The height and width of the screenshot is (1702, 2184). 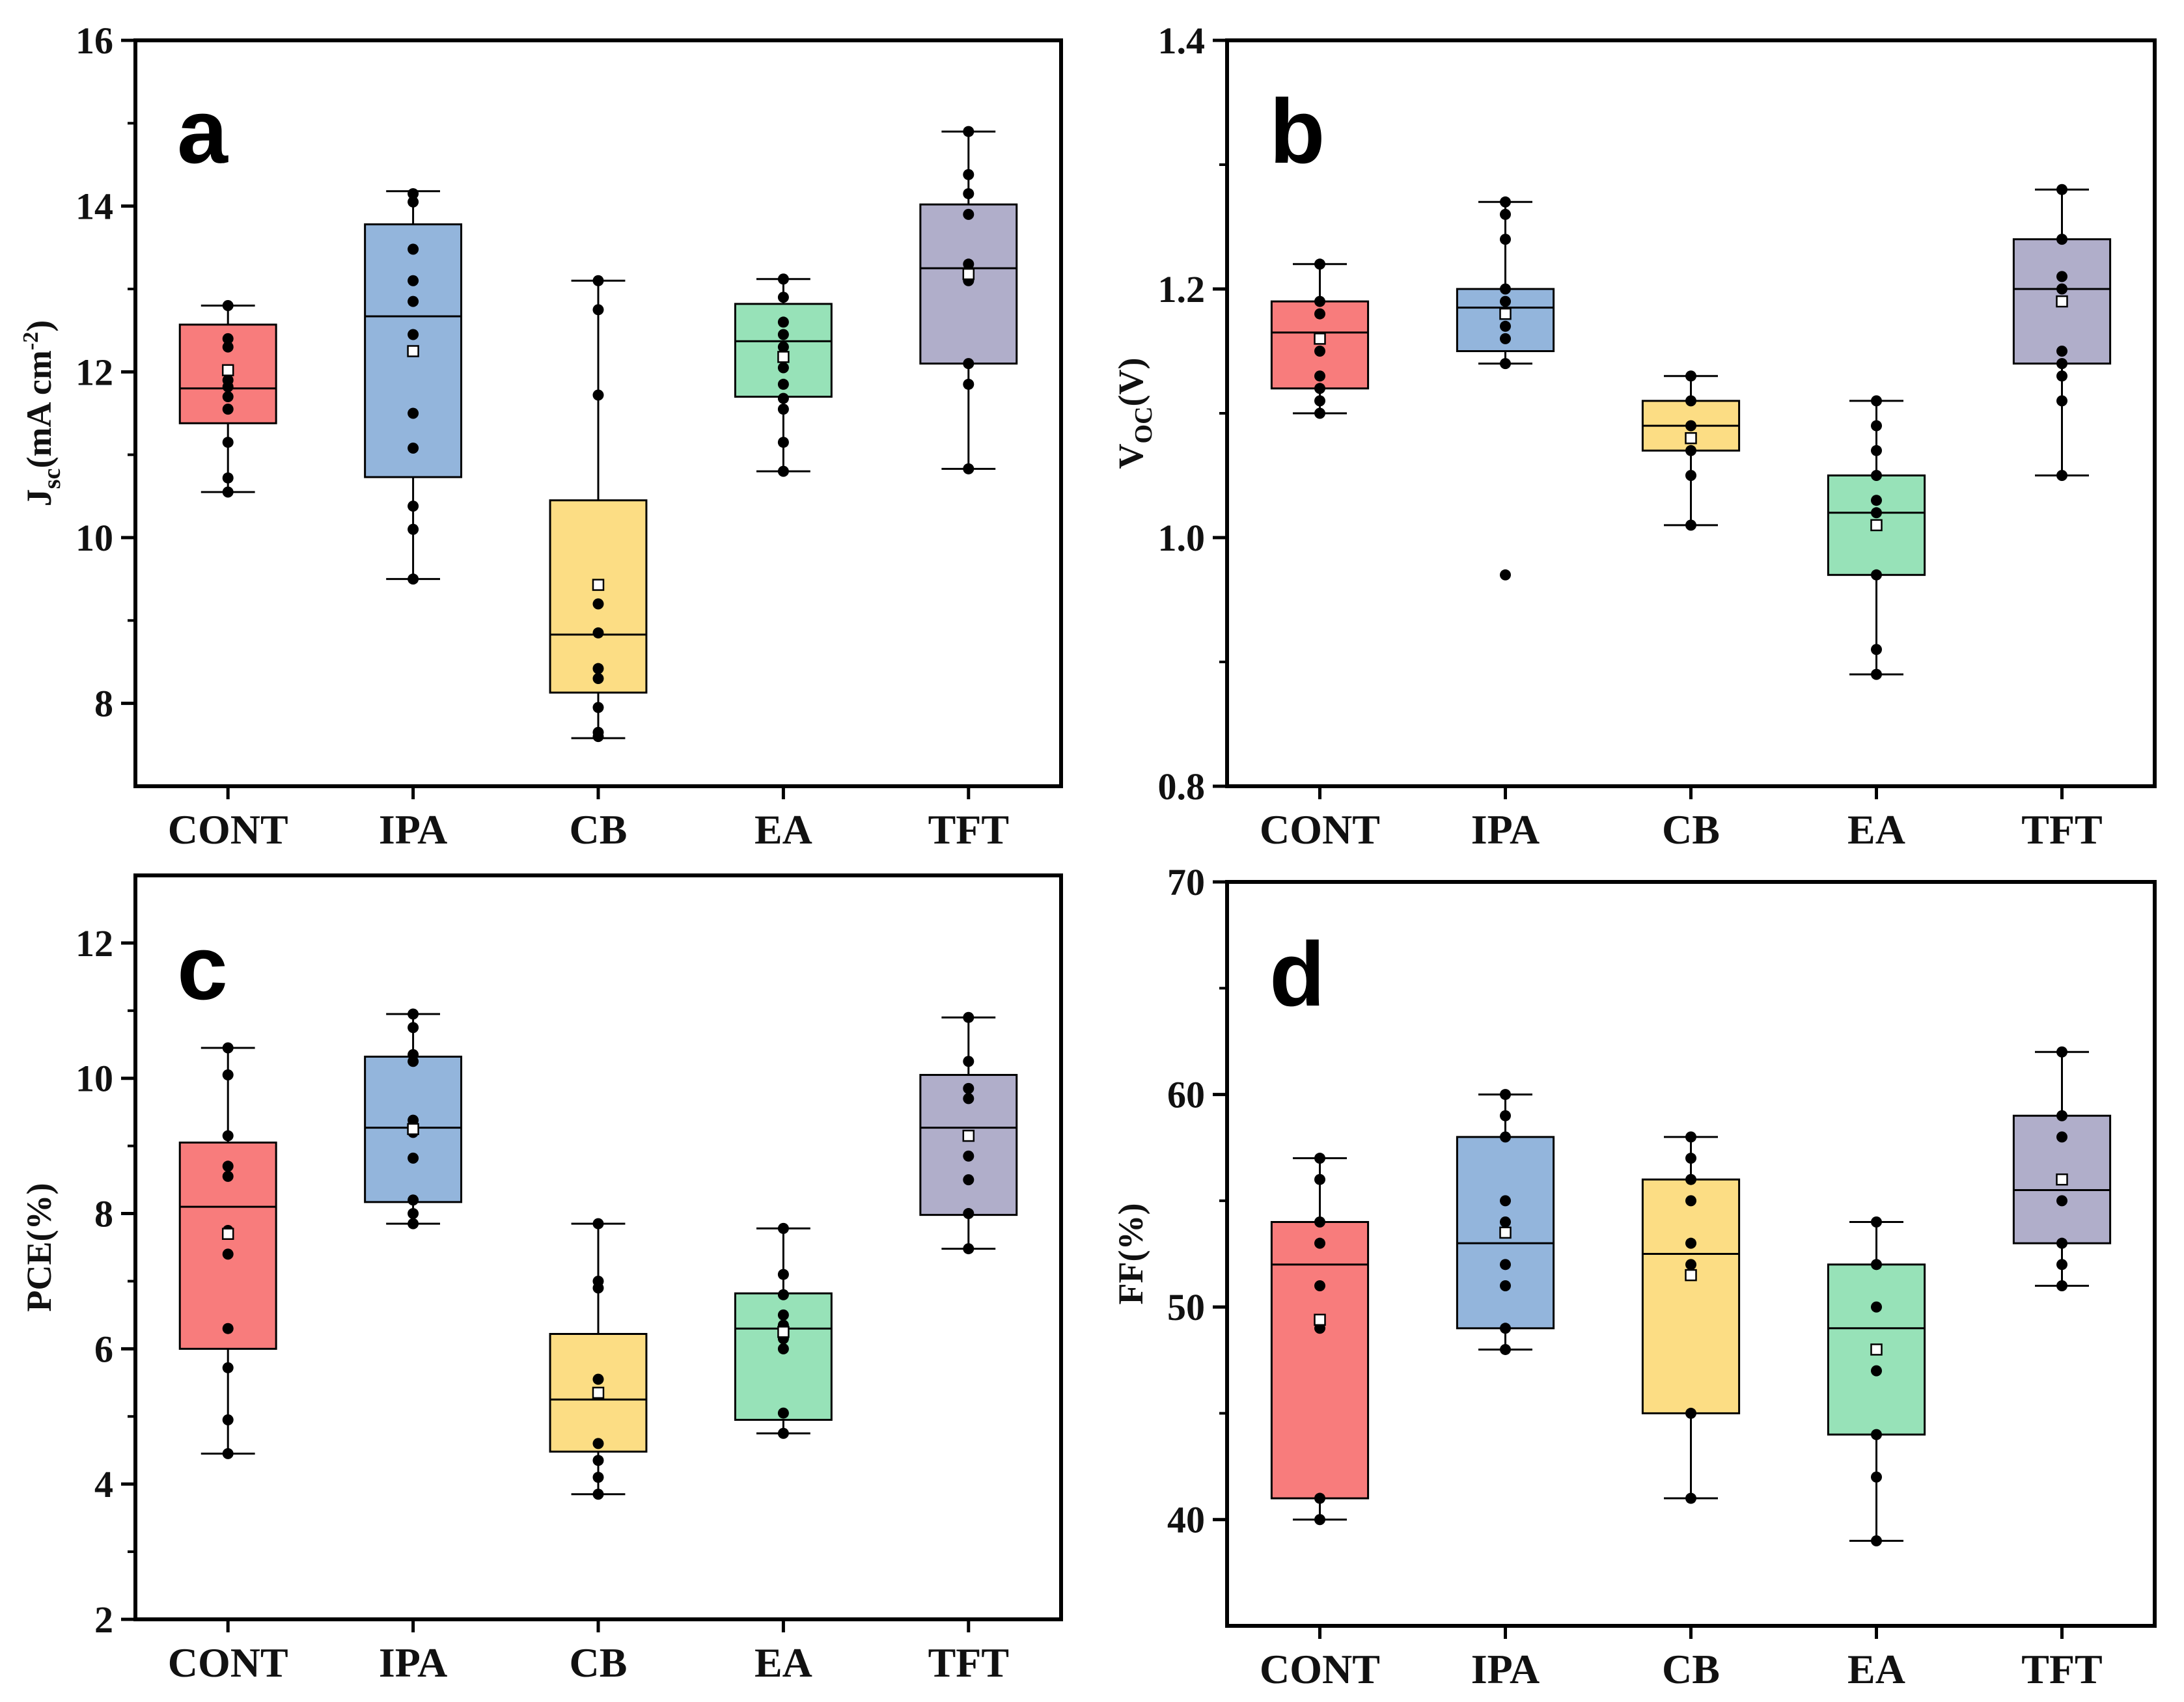 What do you see at coordinates (202, 967) in the screenshot?
I see `panel-letter: c` at bounding box center [202, 967].